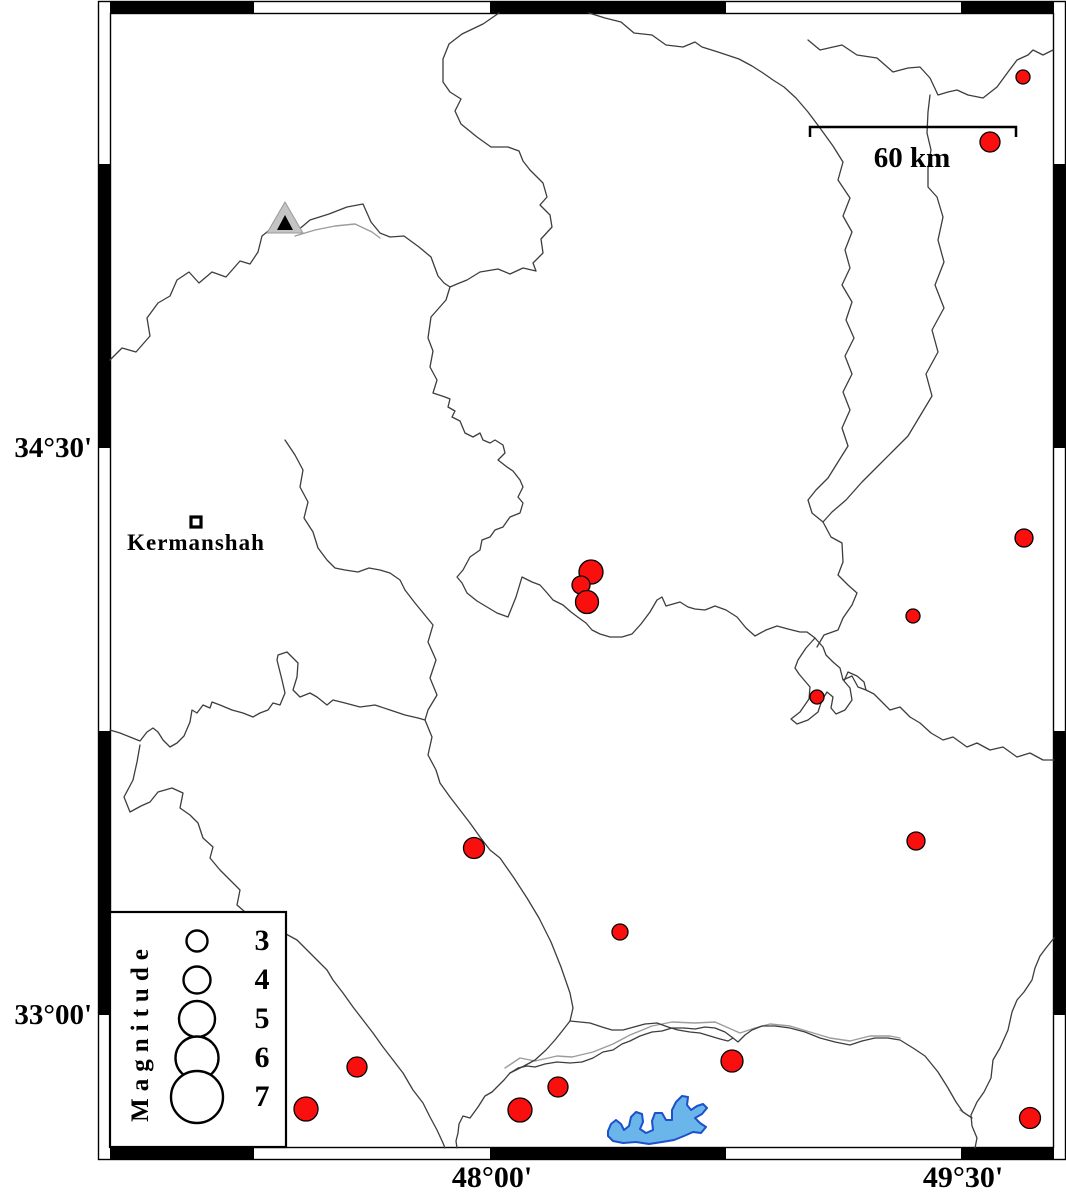 The image size is (1066, 1196). Describe the element at coordinates (196, 542) in the screenshot. I see `city-label-kermanshah: Kermanshah` at that location.